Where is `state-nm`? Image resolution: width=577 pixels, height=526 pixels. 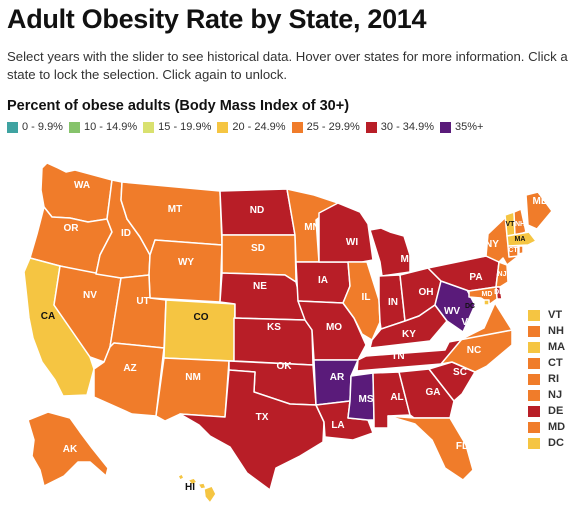
state-nm is located at coordinates (192, 389).